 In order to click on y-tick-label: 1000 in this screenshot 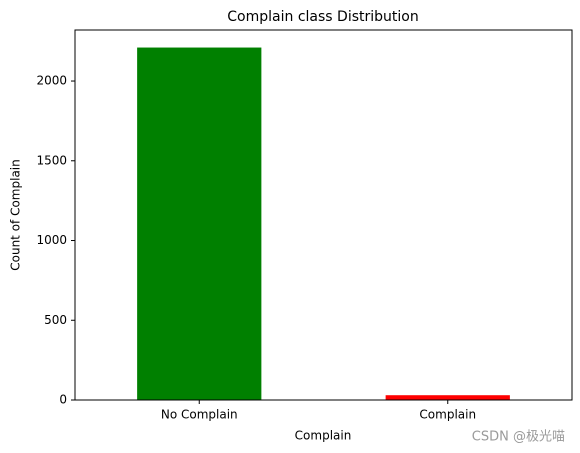, I will do `click(51, 240)`.